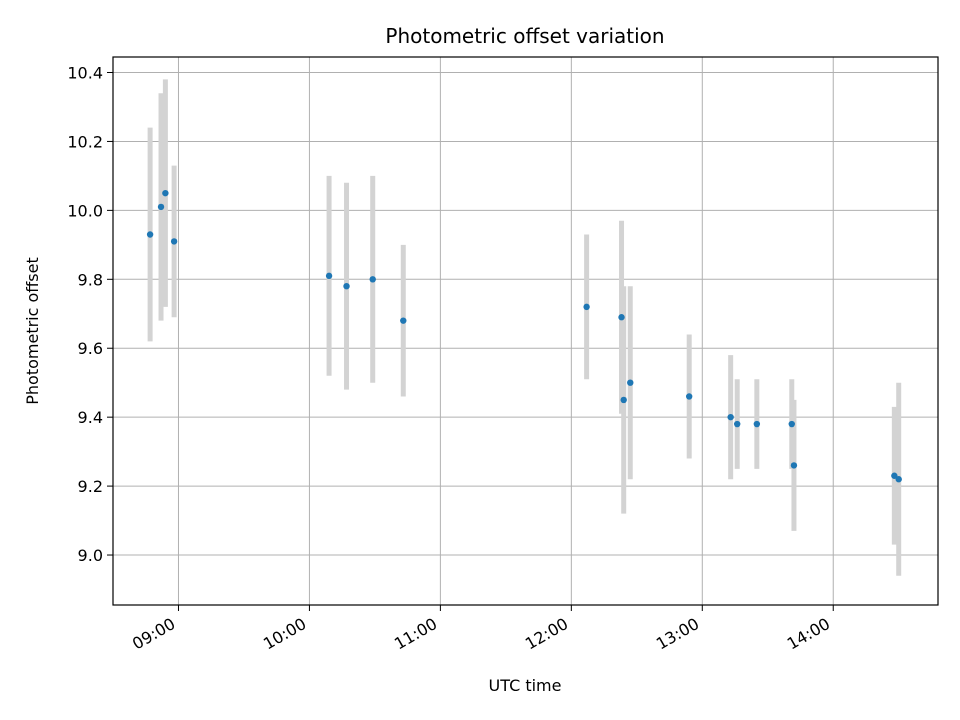 This screenshot has height=720, width=960. Describe the element at coordinates (524, 36) in the screenshot. I see `chart-title: Photometric offset variation` at that location.